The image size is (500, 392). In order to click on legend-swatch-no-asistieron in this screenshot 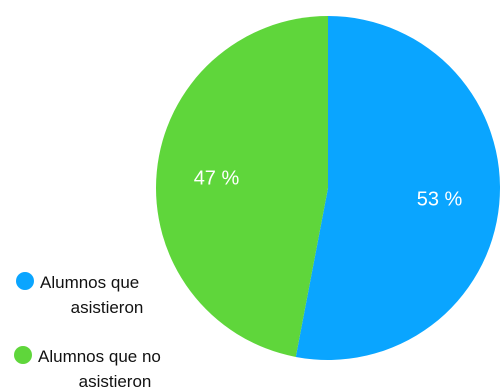, I will do `click(23, 355)`.